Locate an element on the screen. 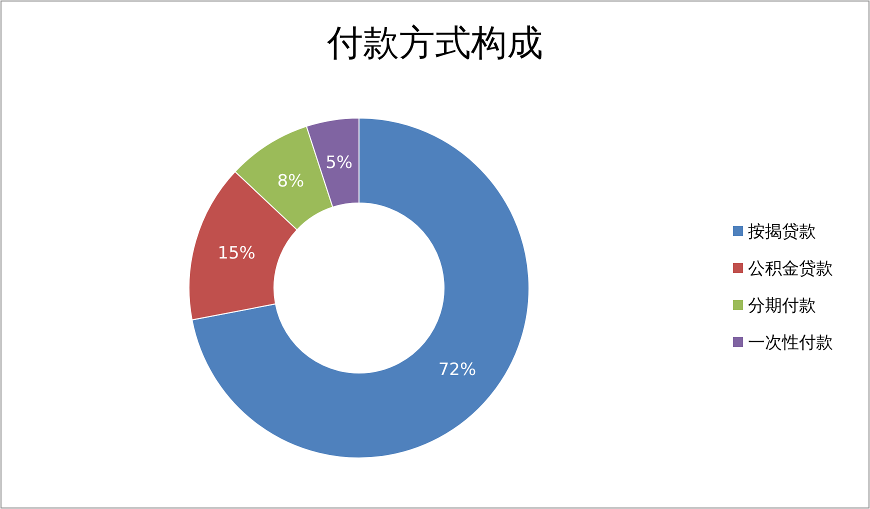  legend-label: 一次性付款 is located at coordinates (790, 342).